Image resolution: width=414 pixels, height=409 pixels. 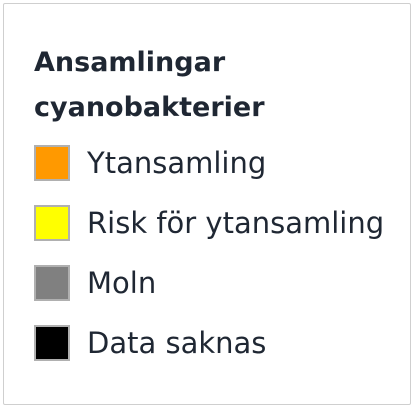 I want to click on legend-item-data-saknas: Data saknas, so click(x=150, y=343).